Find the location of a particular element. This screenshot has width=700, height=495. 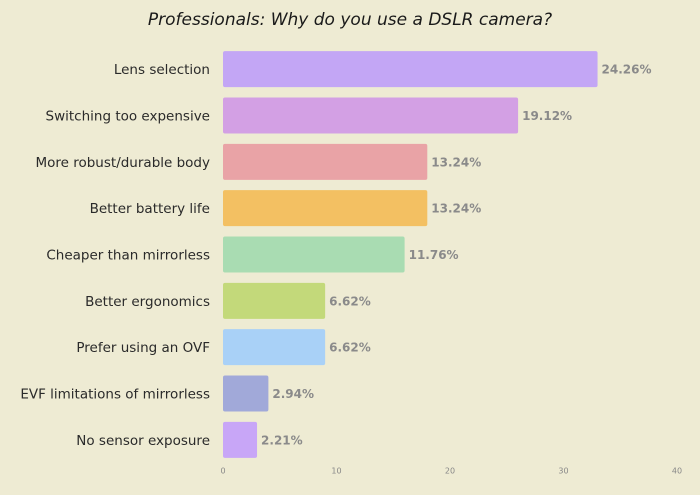

x-tick-label: 40 is located at coordinates (677, 471).